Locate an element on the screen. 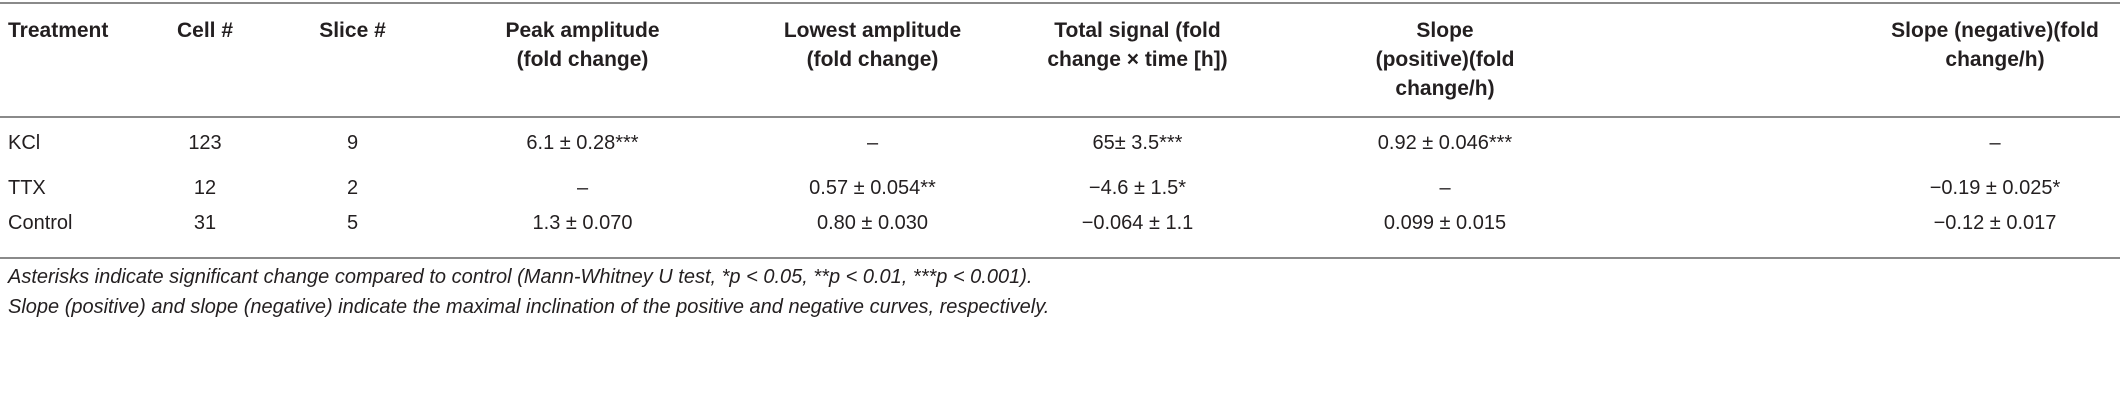  cell-cell-count: 12 is located at coordinates (205, 188).